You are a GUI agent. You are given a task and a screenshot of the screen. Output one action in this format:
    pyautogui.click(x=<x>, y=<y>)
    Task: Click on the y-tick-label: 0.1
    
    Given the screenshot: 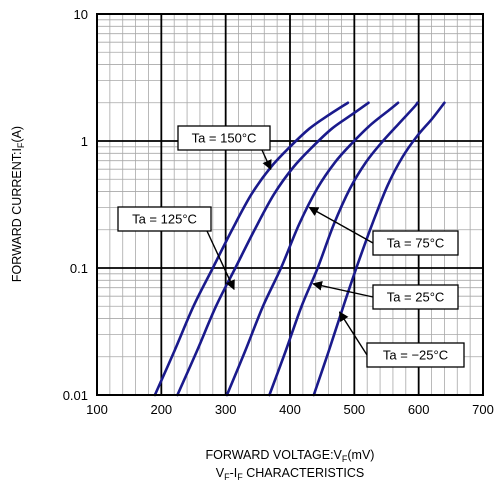 What is the action you would take?
    pyautogui.click(x=79, y=268)
    